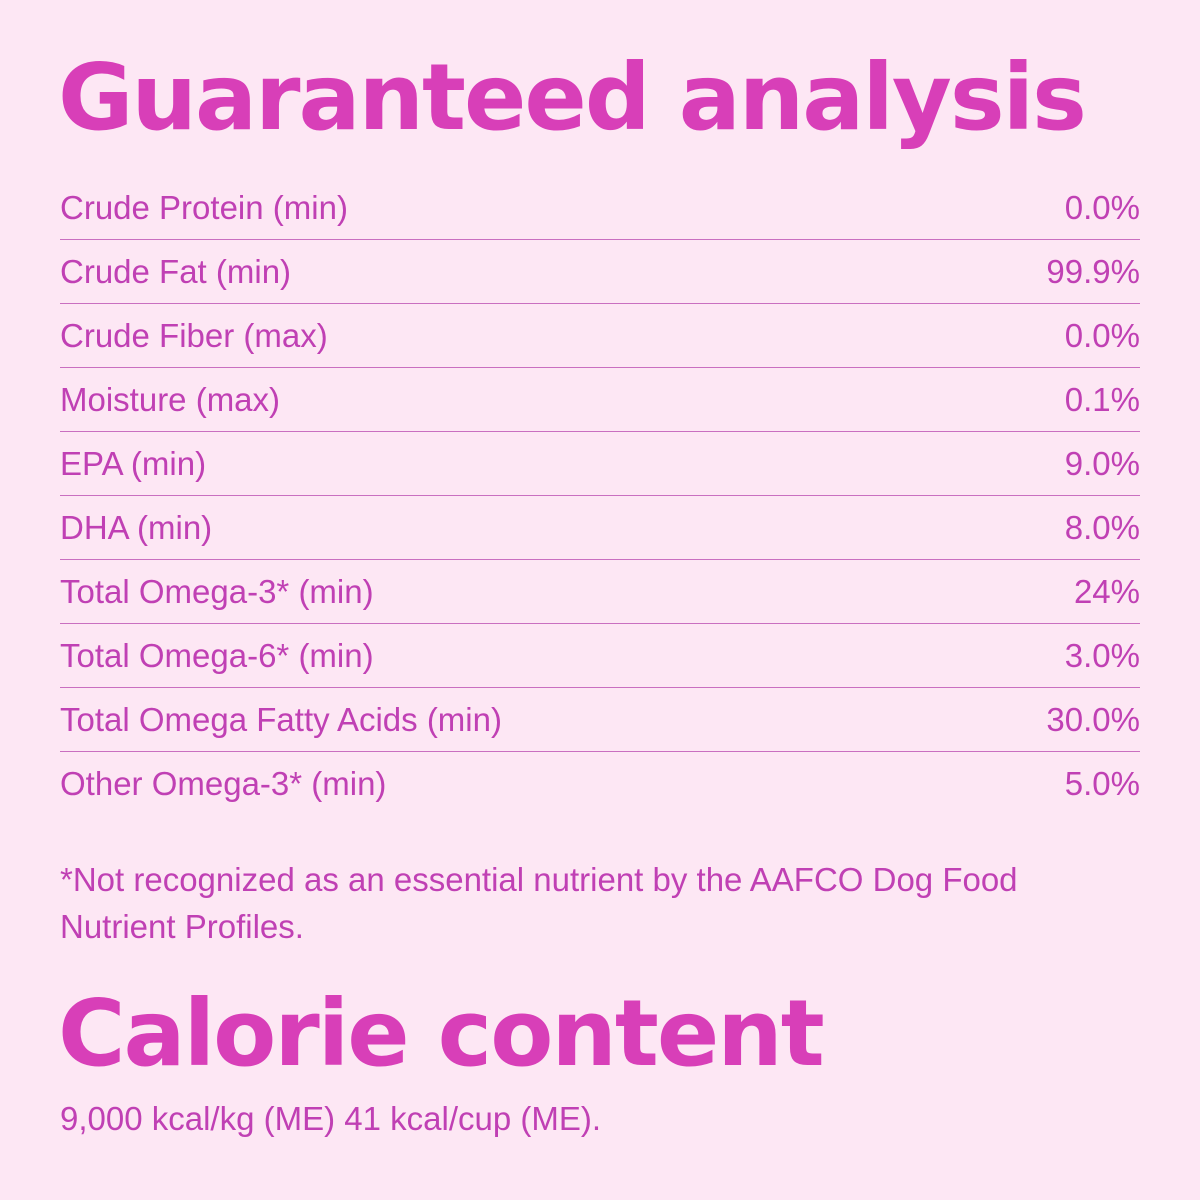 The height and width of the screenshot is (1200, 1200). What do you see at coordinates (133, 463) in the screenshot?
I see `nutrient-label: EPA (min)` at bounding box center [133, 463].